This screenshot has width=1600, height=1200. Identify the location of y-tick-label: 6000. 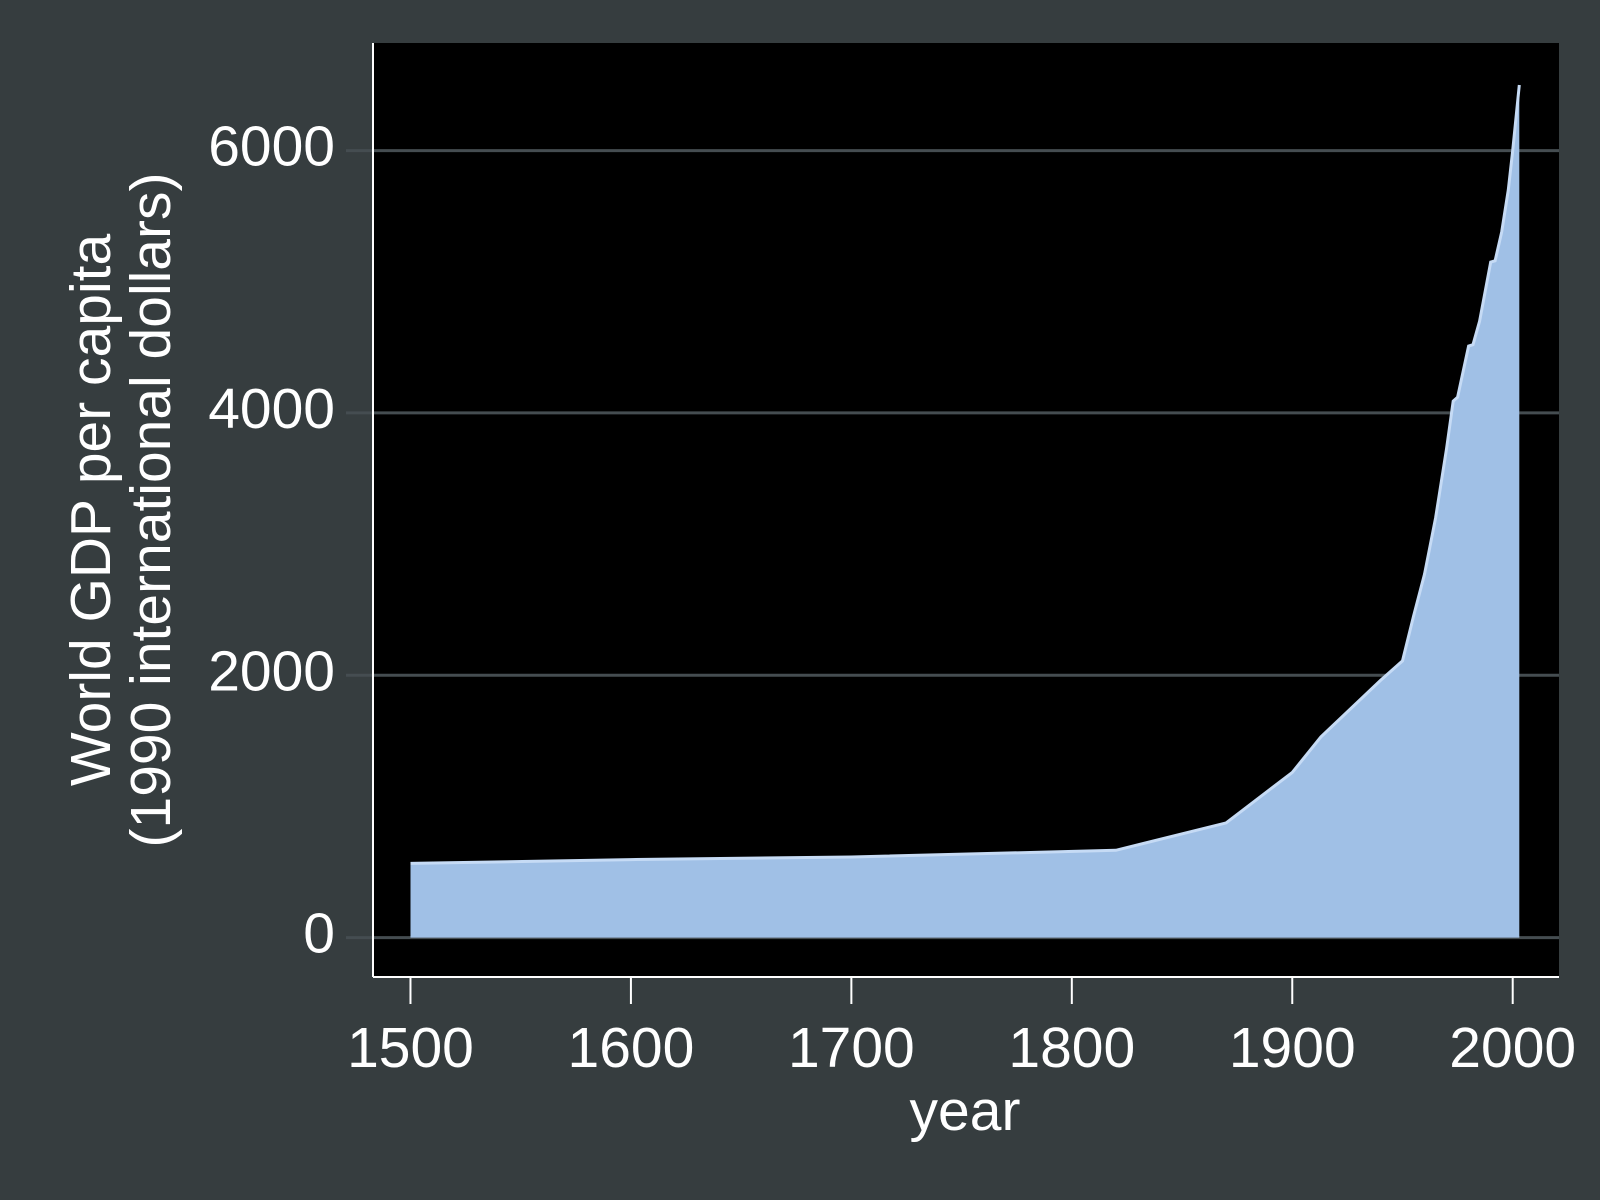
(271, 147).